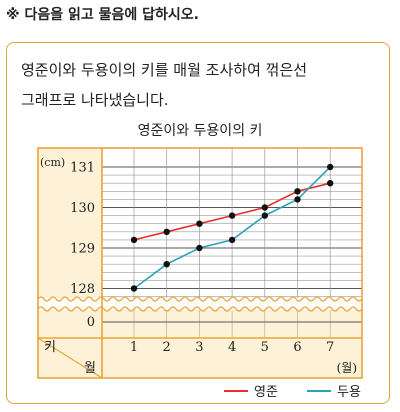  I want to click on question-text: 영준이와 두용이의 키를 매월 조사하여 꺾은선 그래프로 나타냈습니다., so click(201, 85).